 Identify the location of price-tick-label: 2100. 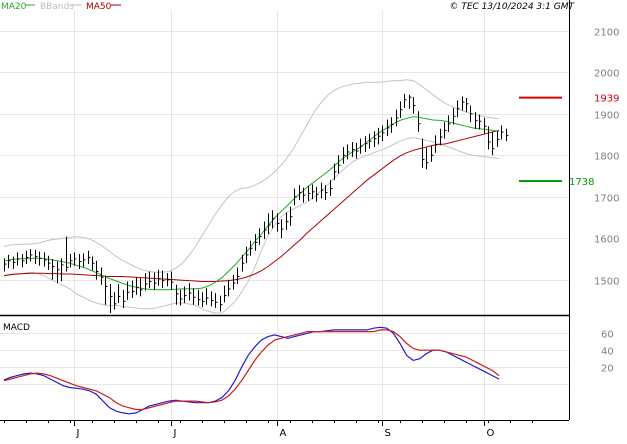
(606, 33).